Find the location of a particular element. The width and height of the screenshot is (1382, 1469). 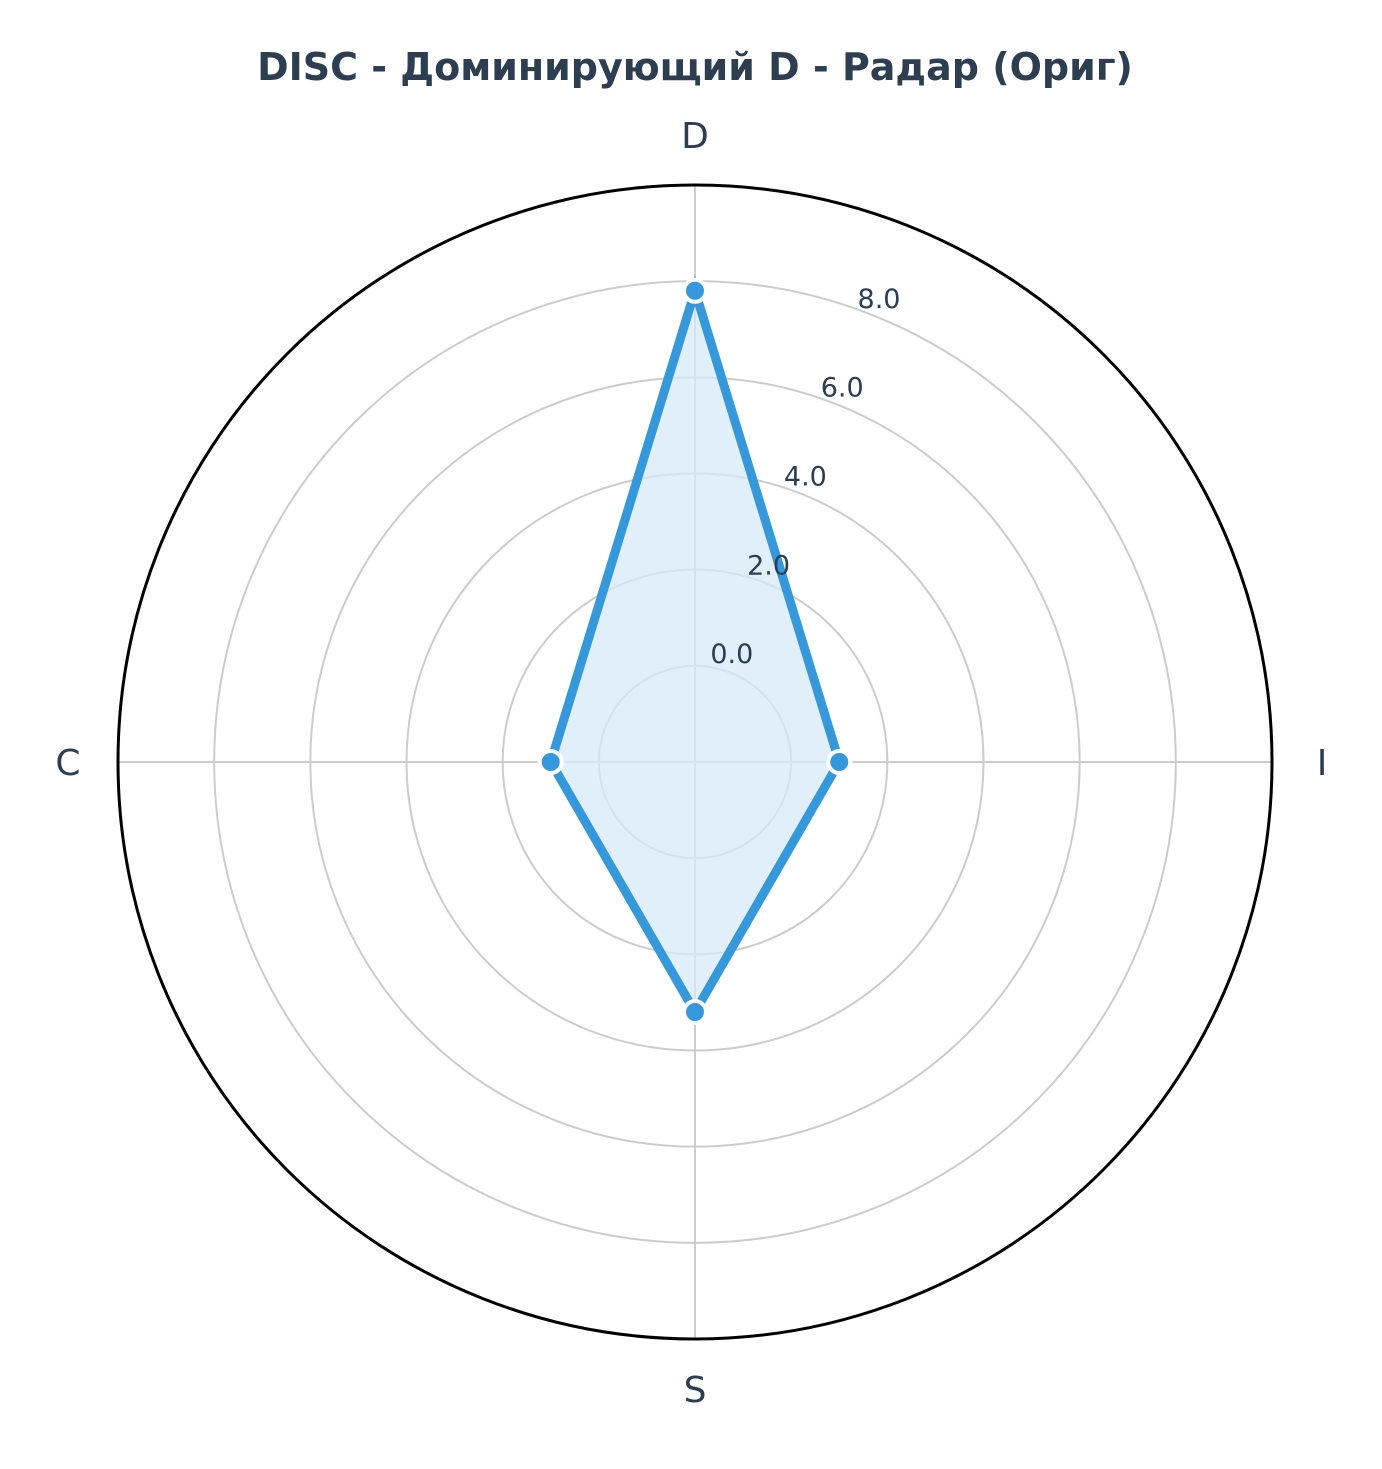

radial-tick-label: 8.0 is located at coordinates (879, 299).